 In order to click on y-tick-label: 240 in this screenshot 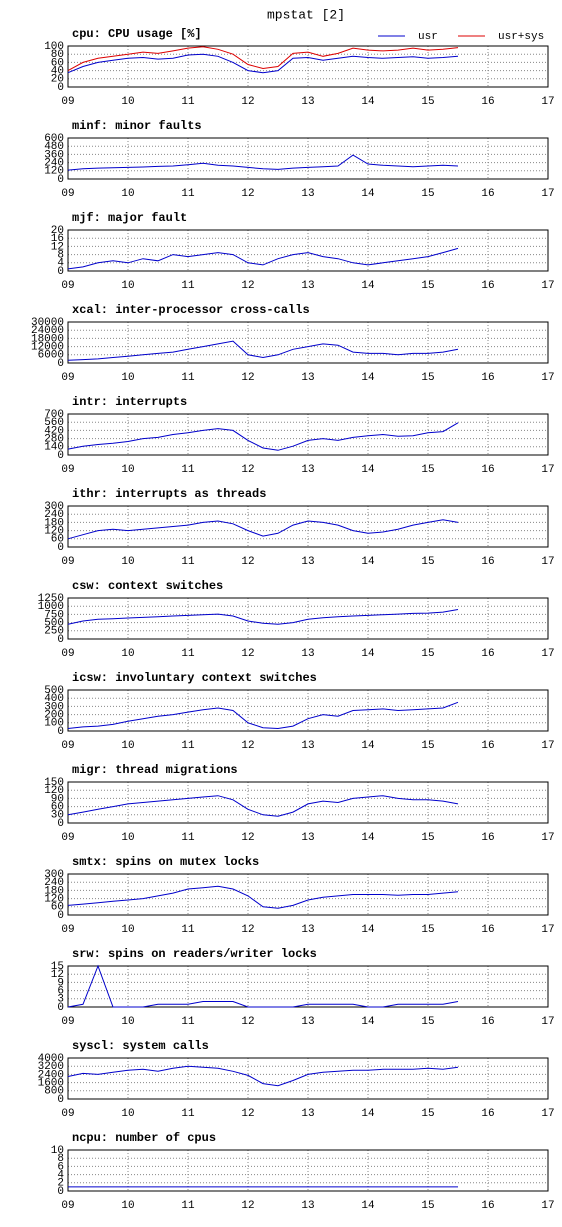, I will do `click(54, 164)`.